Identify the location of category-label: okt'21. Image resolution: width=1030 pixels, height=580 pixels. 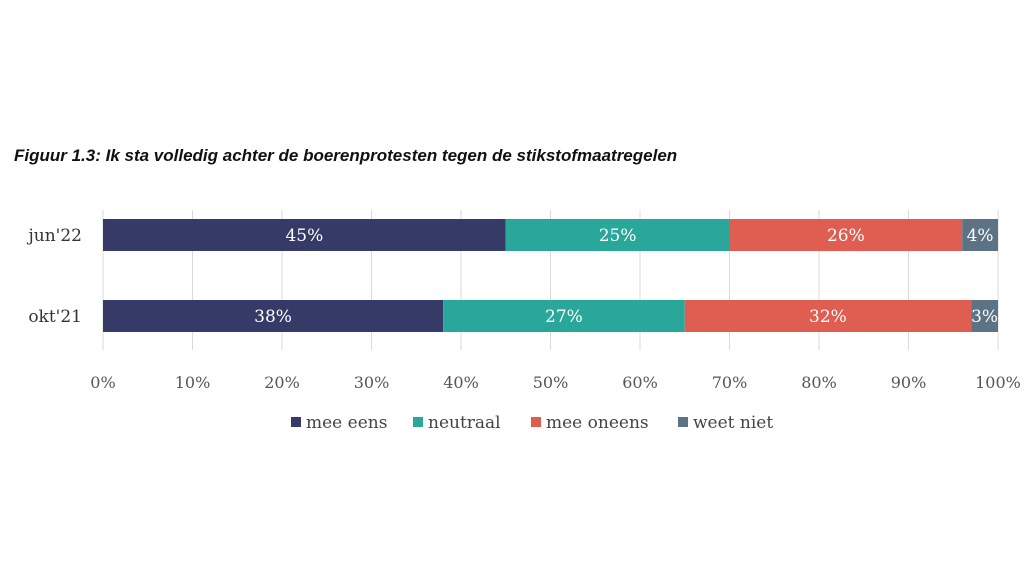
(55, 317).